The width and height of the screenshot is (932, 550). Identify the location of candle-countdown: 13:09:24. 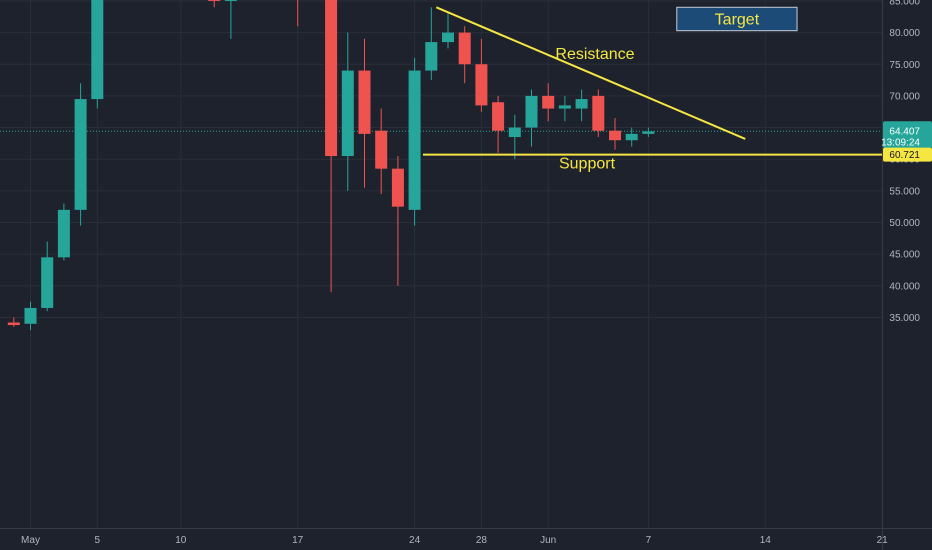
(900, 142).